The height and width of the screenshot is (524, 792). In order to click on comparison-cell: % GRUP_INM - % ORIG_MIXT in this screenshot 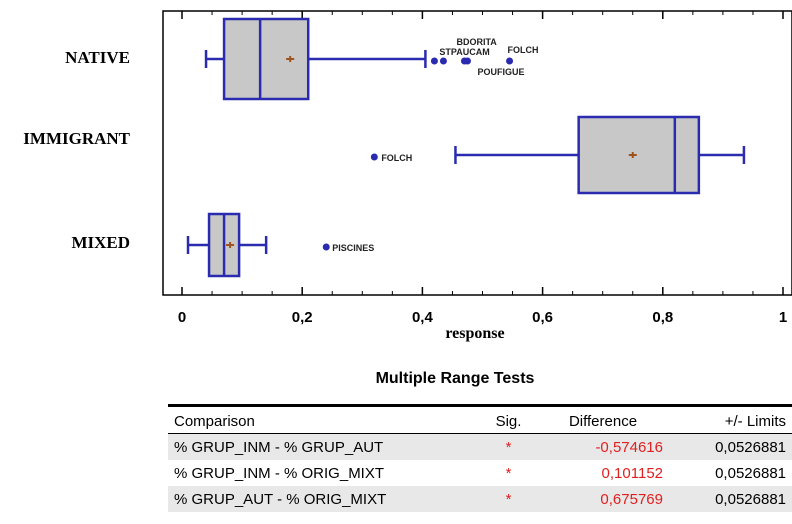, I will do `click(279, 473)`.